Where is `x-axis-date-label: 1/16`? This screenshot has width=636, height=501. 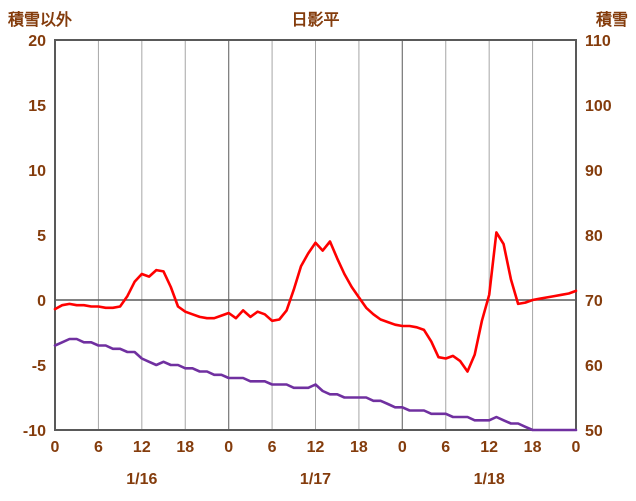 x-axis-date-label: 1/16 is located at coordinates (141, 479).